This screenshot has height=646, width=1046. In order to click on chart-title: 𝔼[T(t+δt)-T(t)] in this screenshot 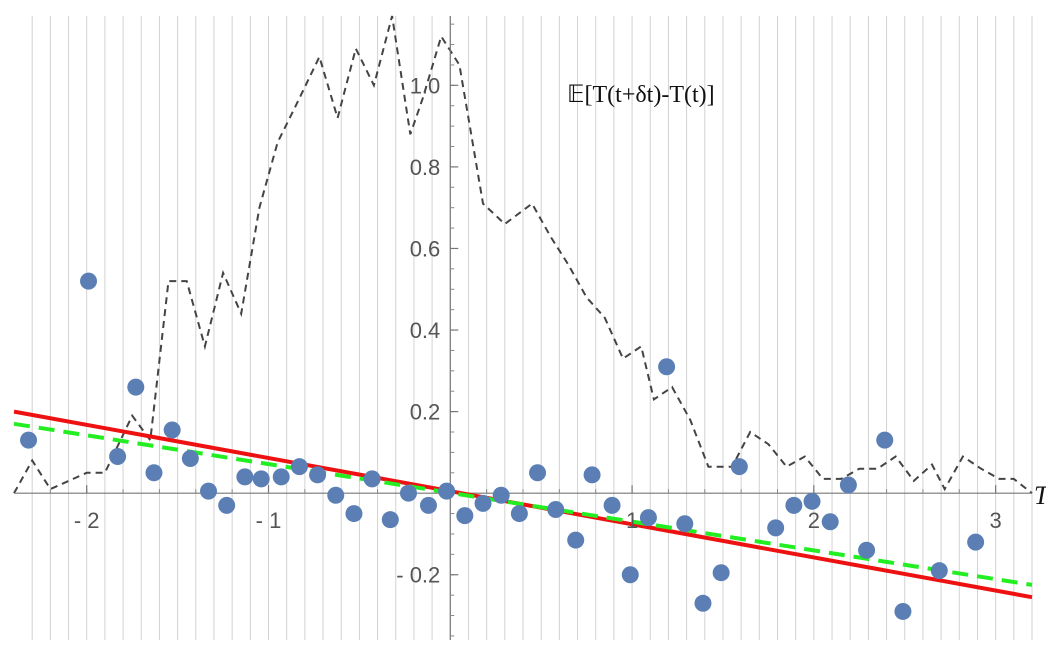, I will do `click(641, 95)`.